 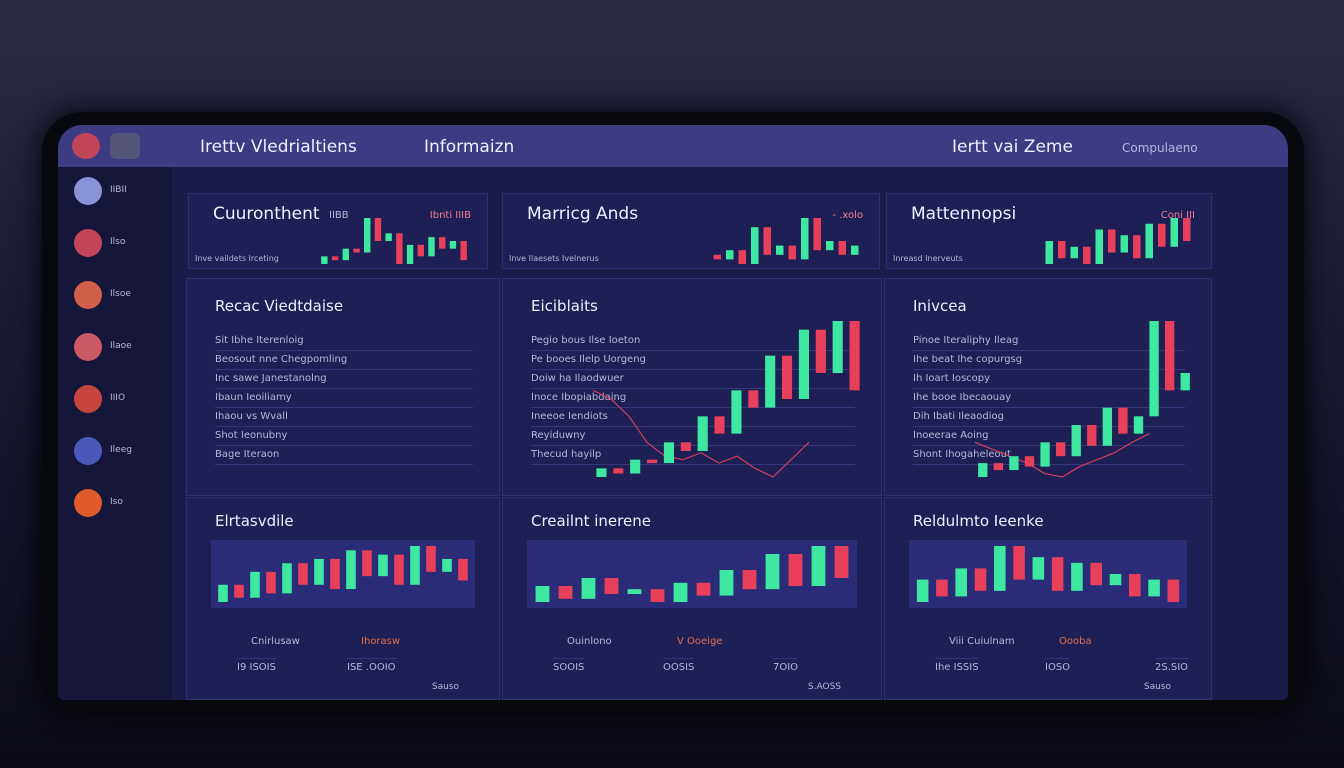 What do you see at coordinates (116, 502) in the screenshot?
I see `nav-label: Iso` at bounding box center [116, 502].